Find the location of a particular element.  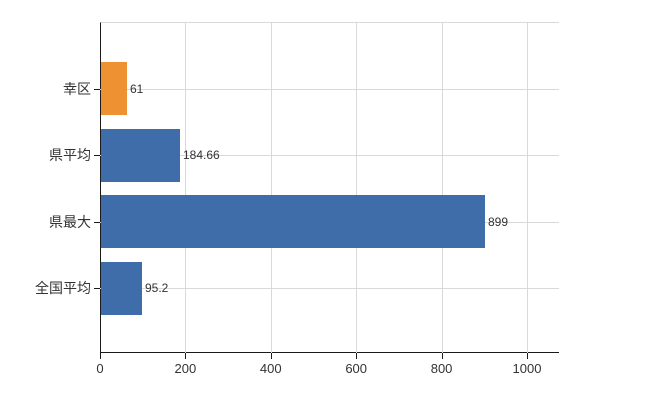

x-tick-label: 800 is located at coordinates (441, 368).